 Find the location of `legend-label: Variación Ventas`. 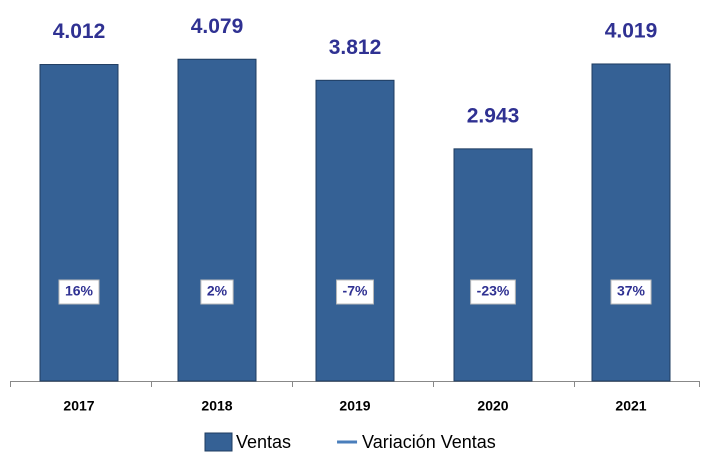

legend-label: Variación Ventas is located at coordinates (429, 442).